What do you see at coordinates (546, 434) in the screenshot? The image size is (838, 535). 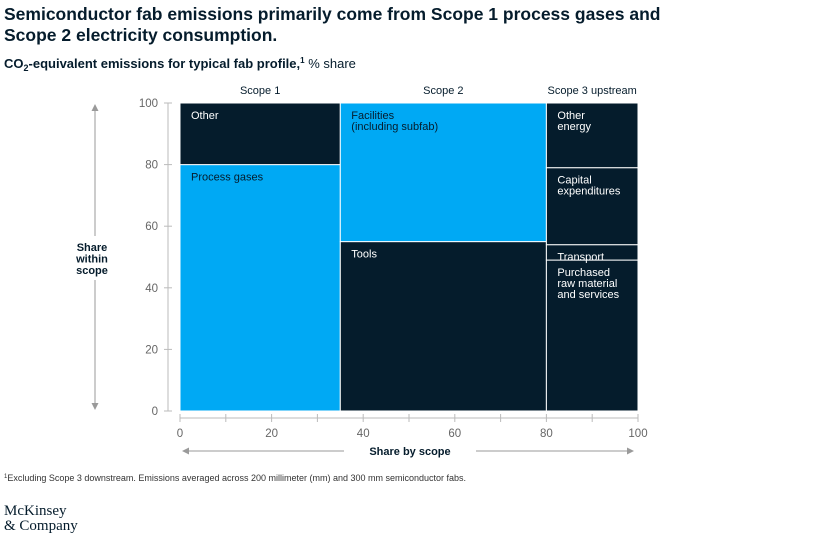 I see `x-tick-label-4: 80` at bounding box center [546, 434].